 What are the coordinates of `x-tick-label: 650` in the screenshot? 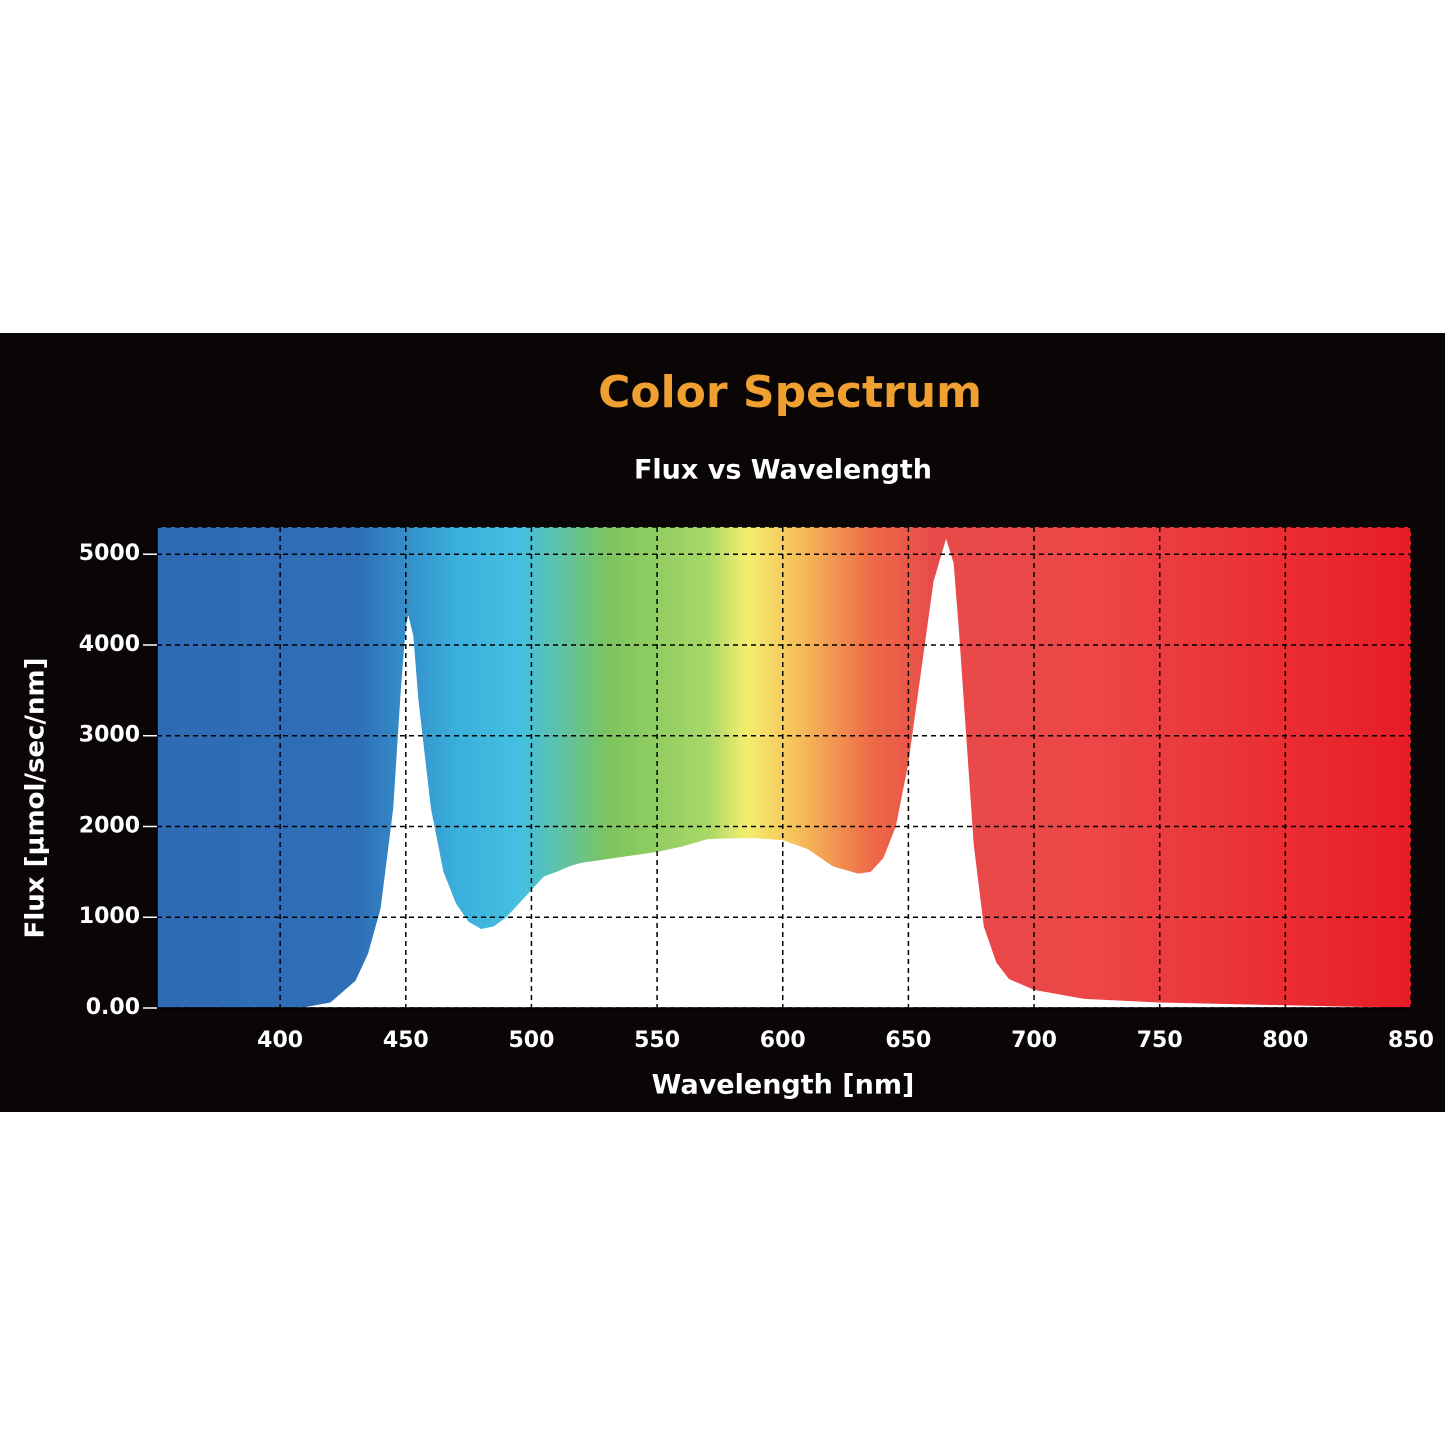 It's located at (908, 1040).